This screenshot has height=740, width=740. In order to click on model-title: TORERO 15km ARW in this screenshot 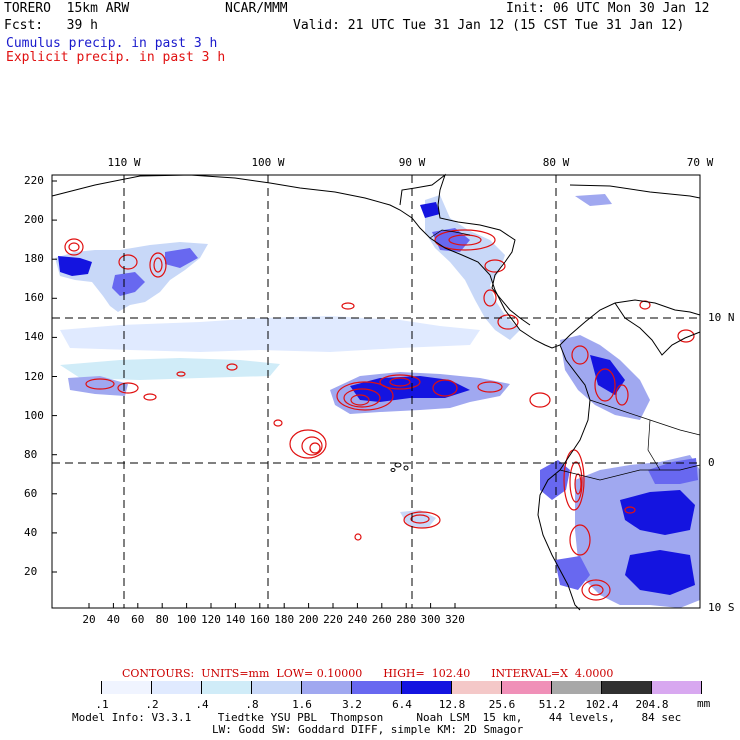, I will do `click(67, 8)`.